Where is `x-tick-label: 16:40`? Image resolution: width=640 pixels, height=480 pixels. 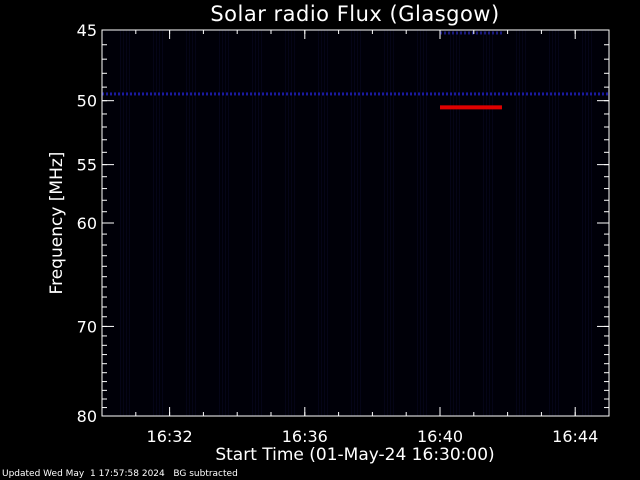
x-tick-label: 16:40 is located at coordinates (440, 436).